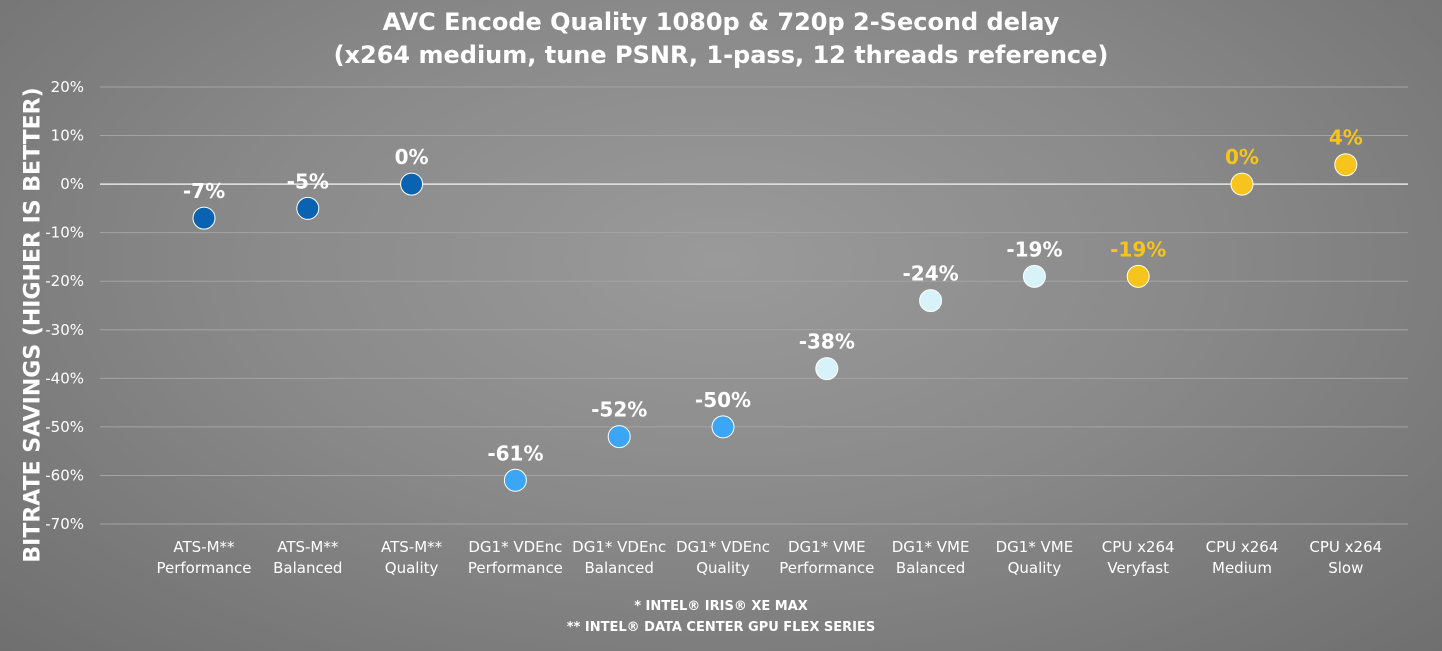 This screenshot has width=1442, height=651. Describe the element at coordinates (67, 87) in the screenshot. I see `y-tick-label: 20%` at that location.